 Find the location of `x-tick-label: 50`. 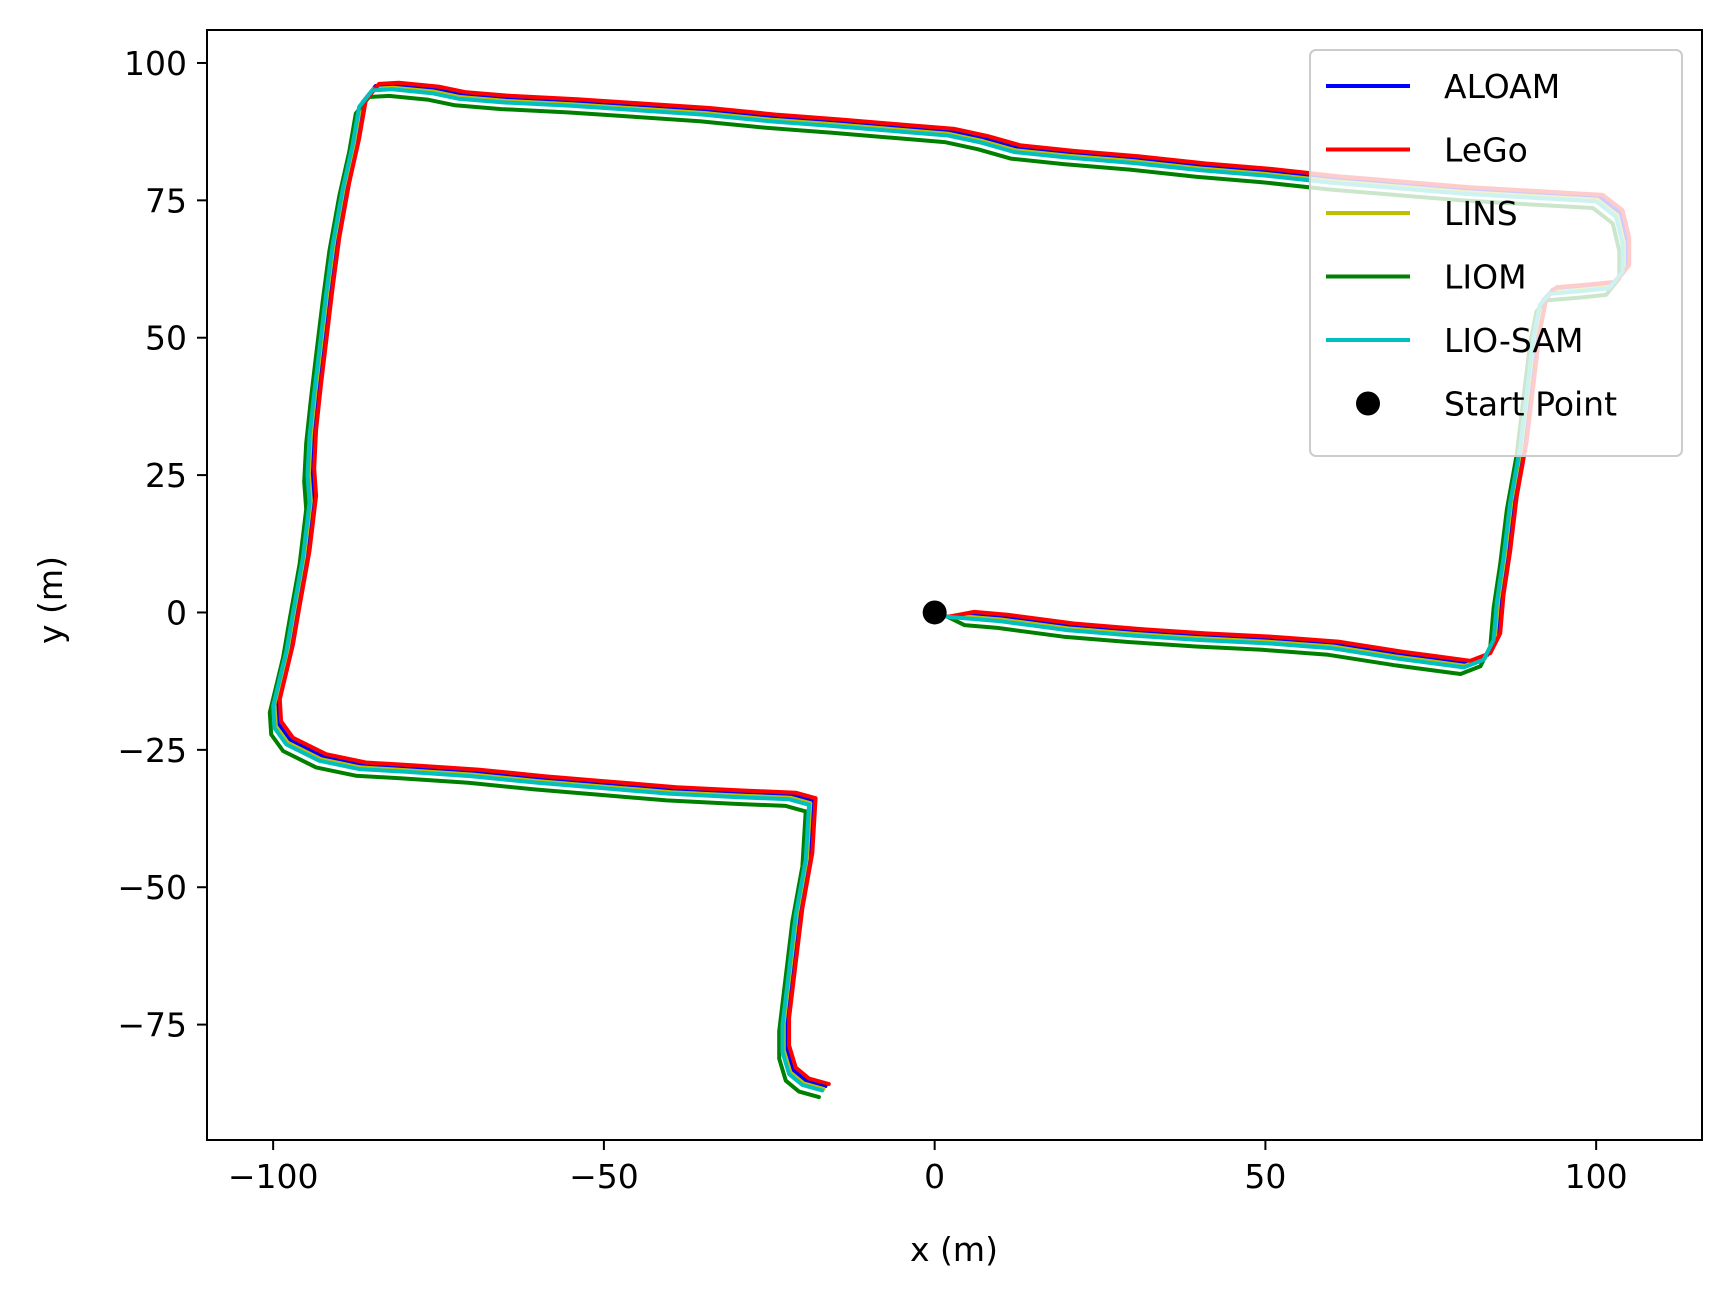

x-tick-label: 50 is located at coordinates (1265, 1176).